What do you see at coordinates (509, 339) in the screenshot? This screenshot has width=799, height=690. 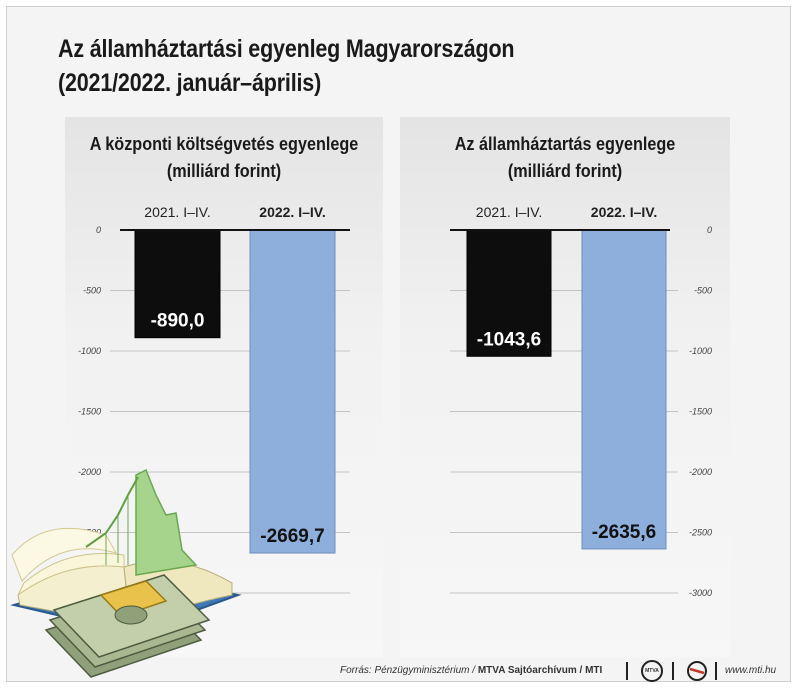 I see `data-label: -1043,6` at bounding box center [509, 339].